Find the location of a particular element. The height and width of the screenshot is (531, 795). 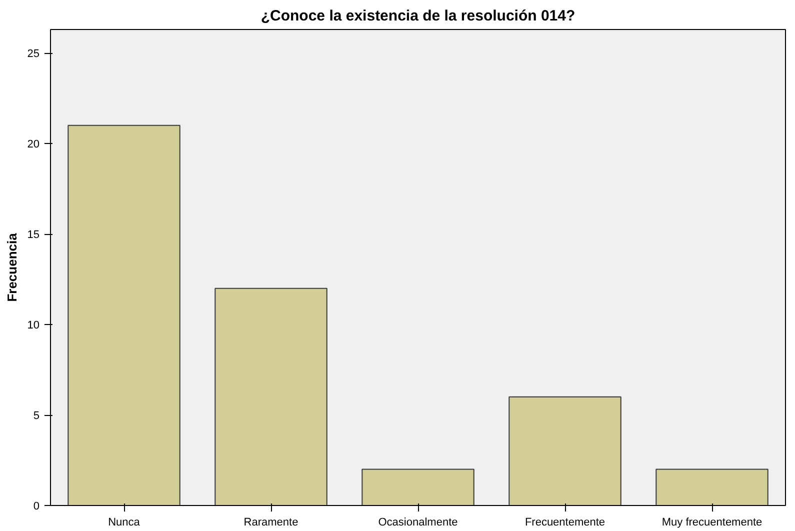

x-tick-label: Ocasionalmente is located at coordinates (418, 522).